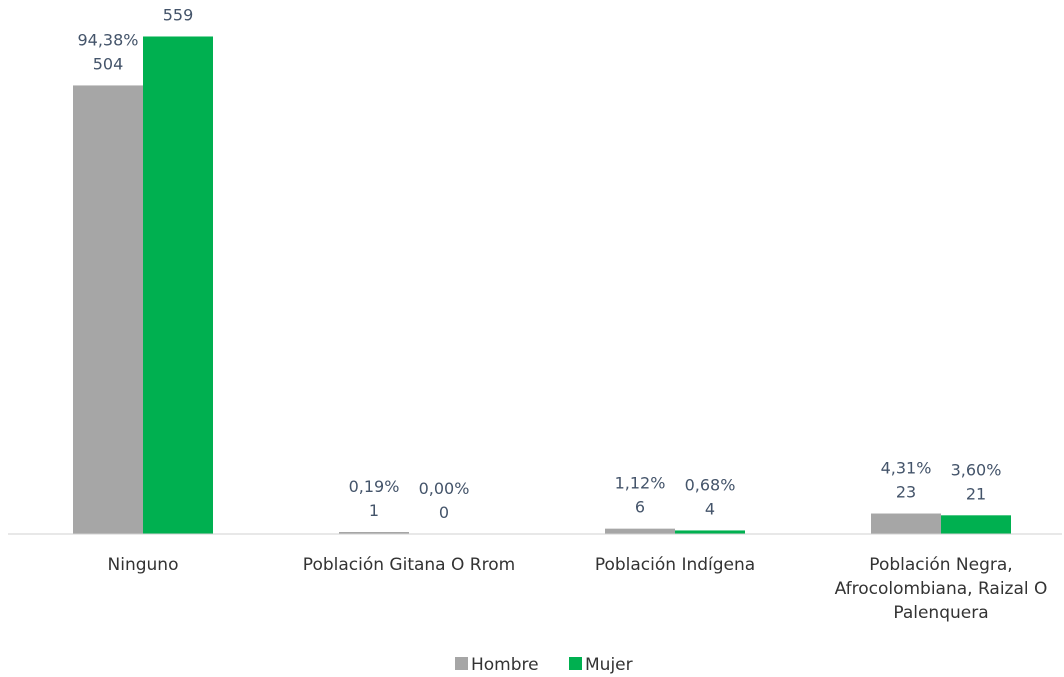  Describe the element at coordinates (409, 565) in the screenshot. I see `category-label: Población Gitana O Rrom` at that location.